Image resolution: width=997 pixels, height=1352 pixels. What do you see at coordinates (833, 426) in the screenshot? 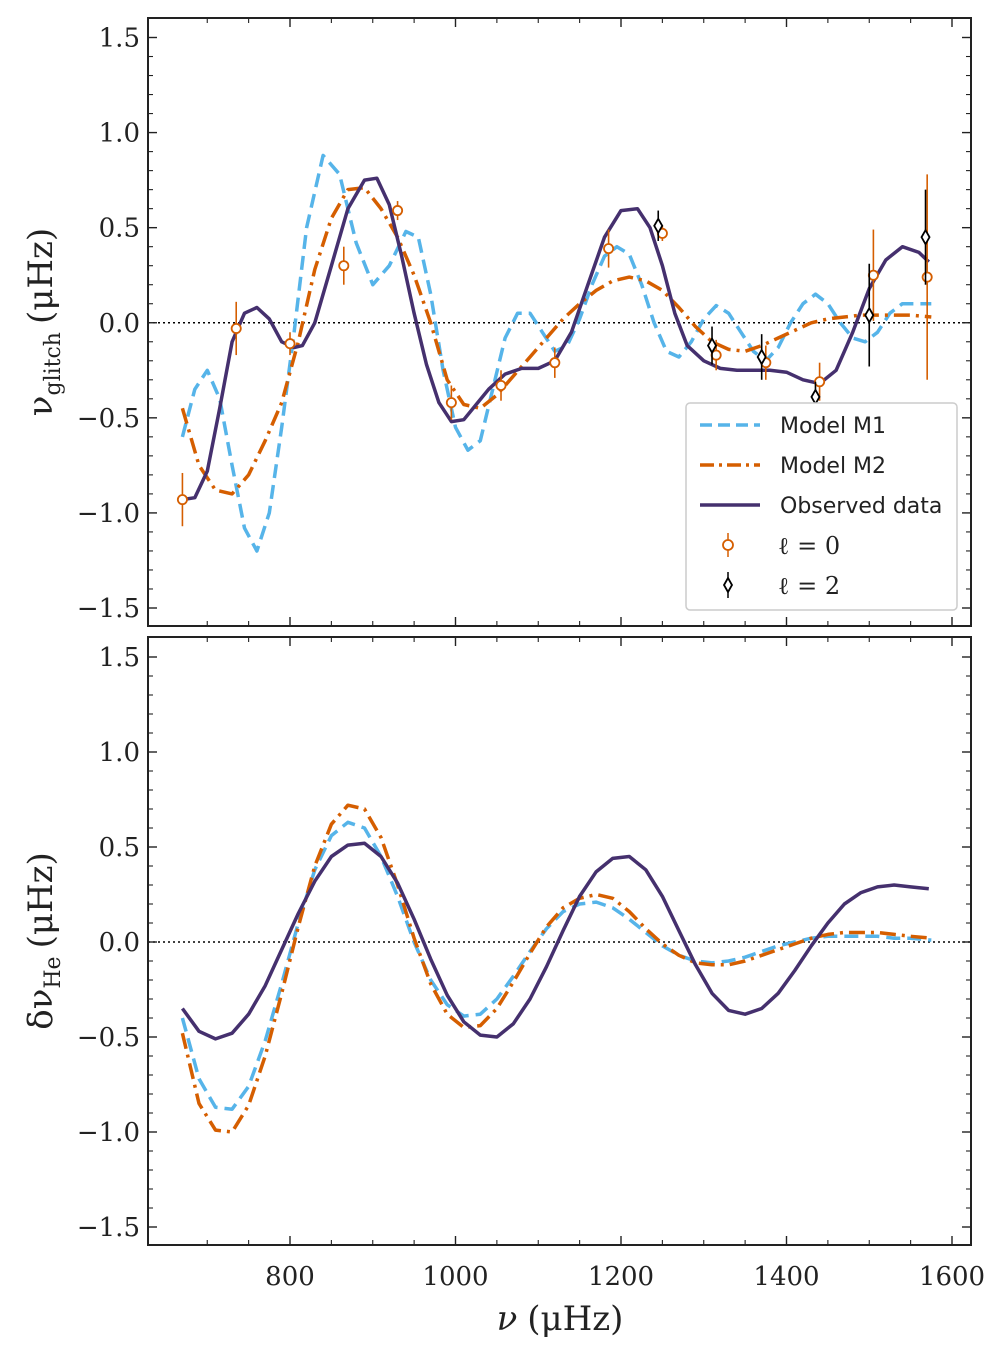
I see `legend-label-model-m1: Model M1` at bounding box center [833, 426].